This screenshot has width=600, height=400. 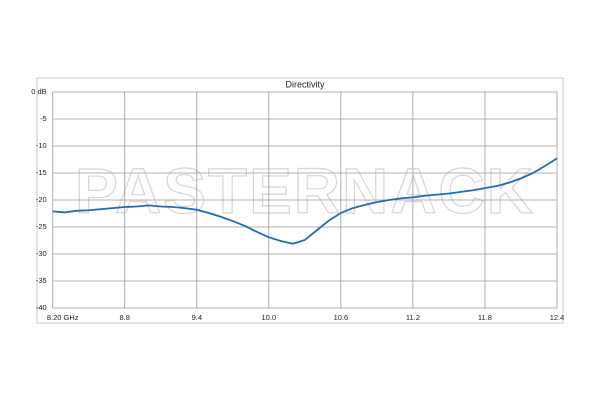 What do you see at coordinates (41, 307) in the screenshot?
I see `y-tick-label: -40` at bounding box center [41, 307].